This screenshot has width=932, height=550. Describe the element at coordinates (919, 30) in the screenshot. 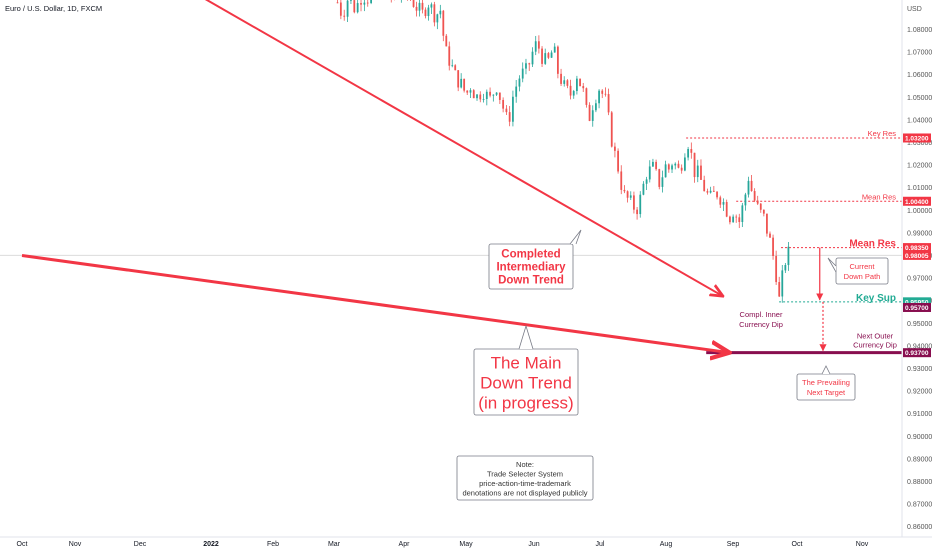

I see `y-tick-label: 1.08000` at that location.